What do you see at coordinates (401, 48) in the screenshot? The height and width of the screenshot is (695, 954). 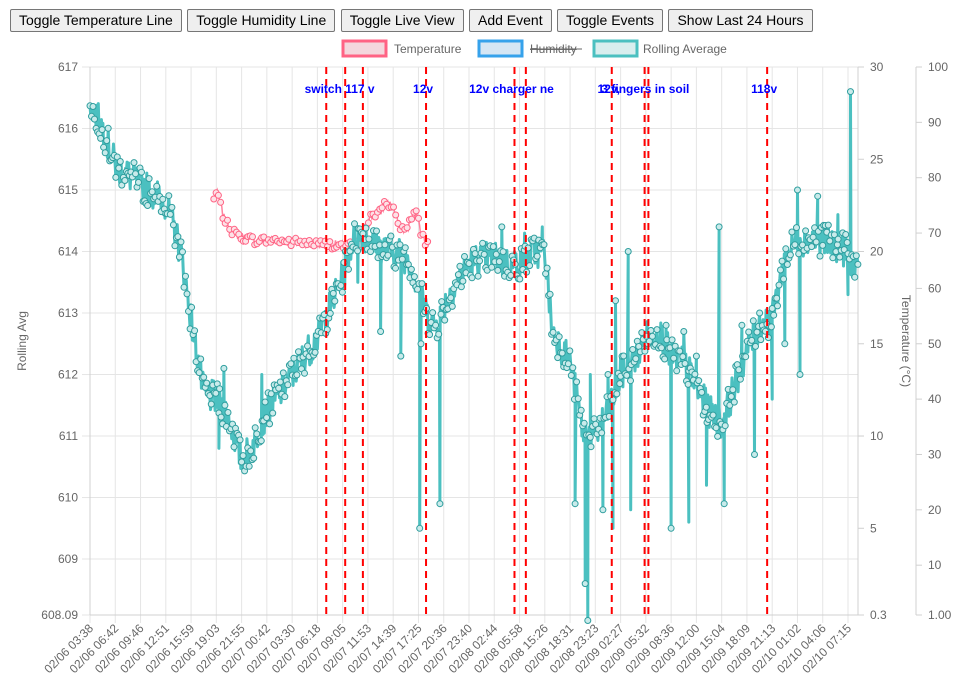 I see `legend-item-temperature: Temperature` at bounding box center [401, 48].